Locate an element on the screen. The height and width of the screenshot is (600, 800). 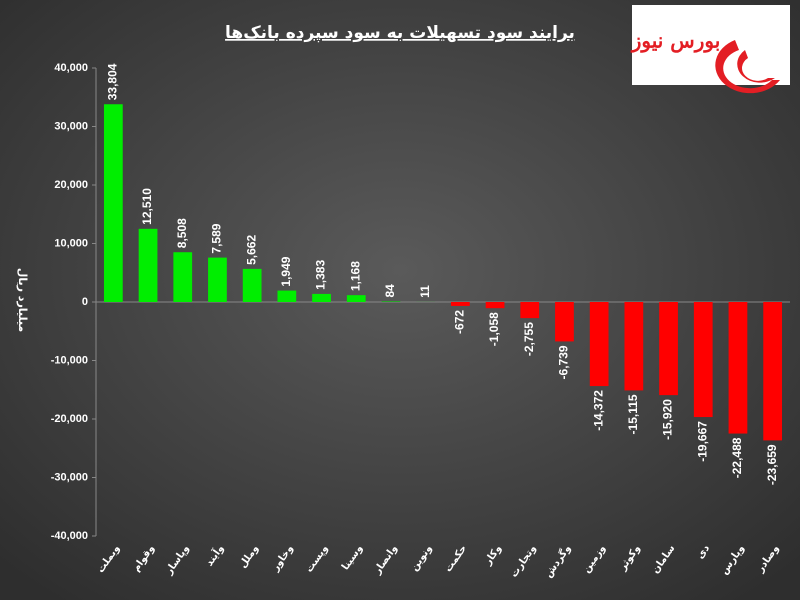
value-label: -672 is located at coordinates (460, 322).